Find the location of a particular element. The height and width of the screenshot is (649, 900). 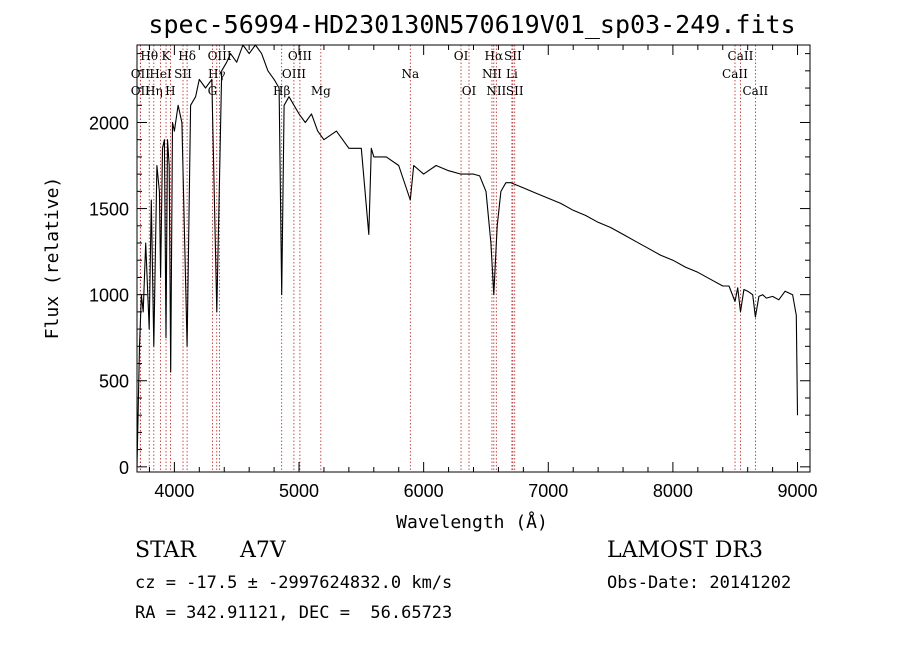

line-marker-label-8: Hδ is located at coordinates (187, 56).